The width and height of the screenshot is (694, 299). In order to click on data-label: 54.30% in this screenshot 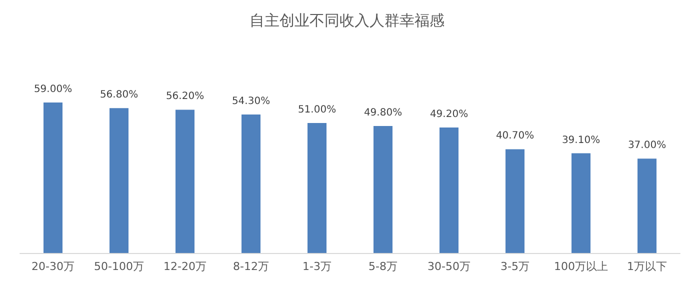, I will do `click(251, 102)`.